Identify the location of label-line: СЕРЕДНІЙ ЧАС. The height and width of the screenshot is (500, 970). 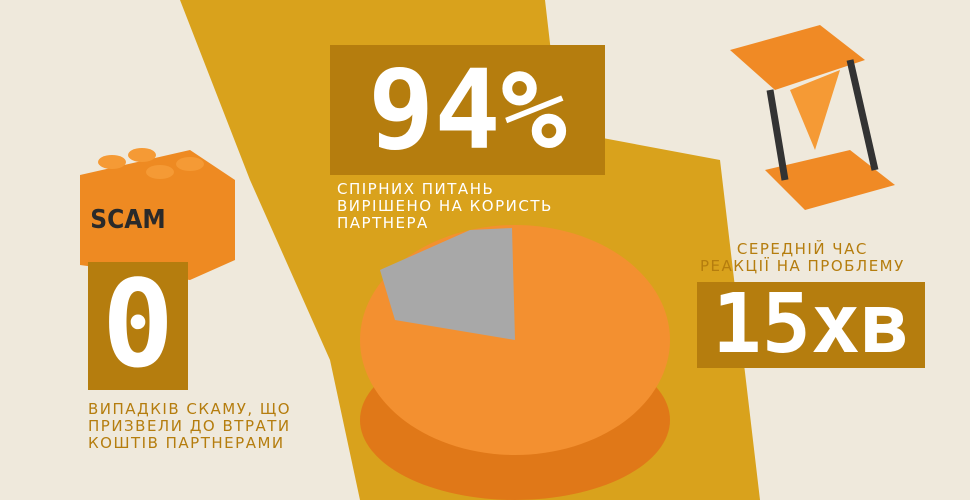
(802, 249).